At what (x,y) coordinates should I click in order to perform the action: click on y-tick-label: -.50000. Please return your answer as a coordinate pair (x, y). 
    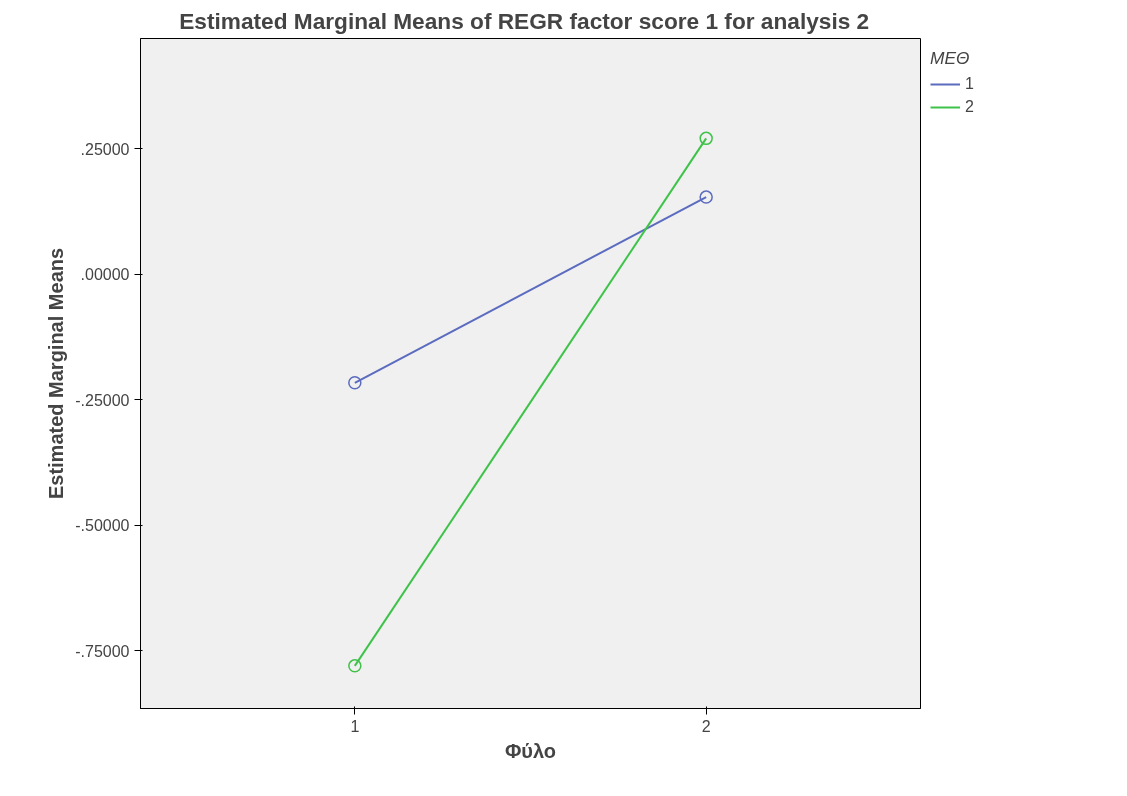
    Looking at the image, I should click on (102, 526).